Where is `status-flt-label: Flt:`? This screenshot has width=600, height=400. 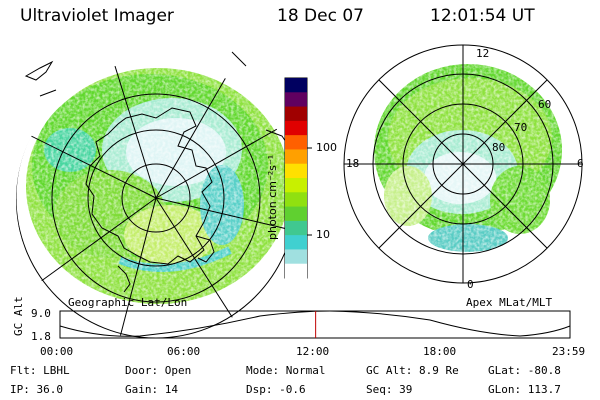
status-flt-label: Flt: is located at coordinates (23, 370).